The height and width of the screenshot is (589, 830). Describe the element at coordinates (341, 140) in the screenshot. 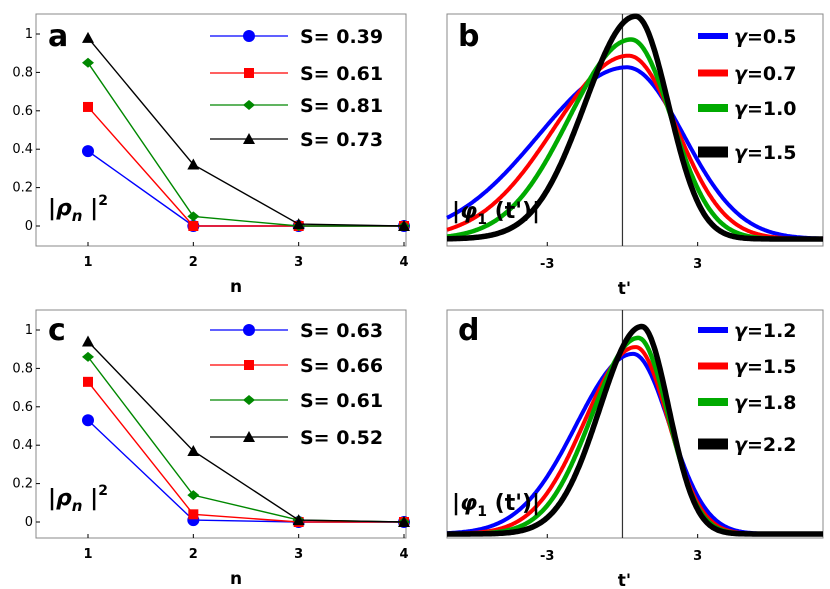

I see `legend-label: S= 0.73` at that location.